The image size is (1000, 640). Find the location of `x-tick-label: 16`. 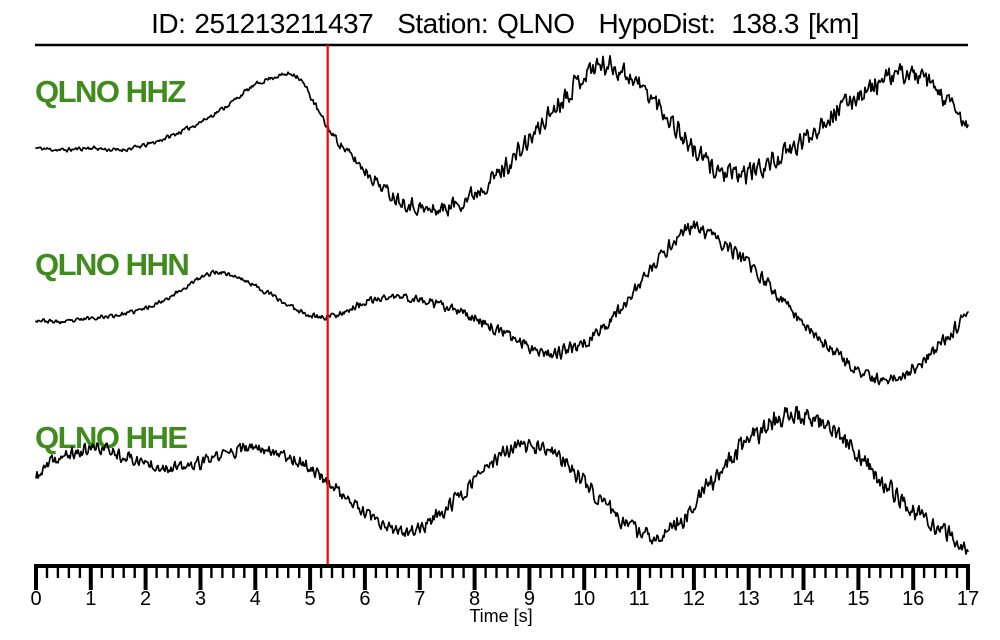

x-tick-label: 16 is located at coordinates (913, 599).